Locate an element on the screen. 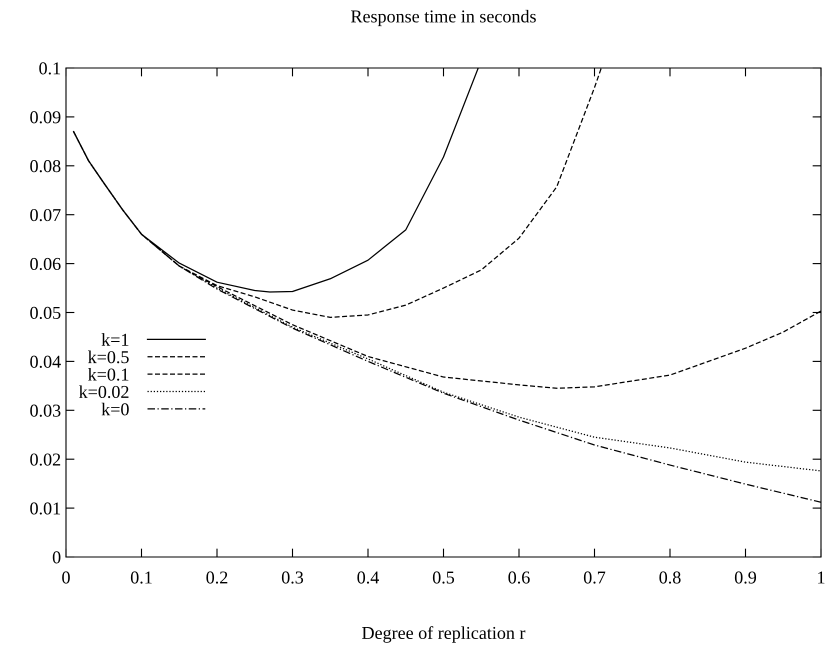  x-tick-label: 0.3 is located at coordinates (293, 577).